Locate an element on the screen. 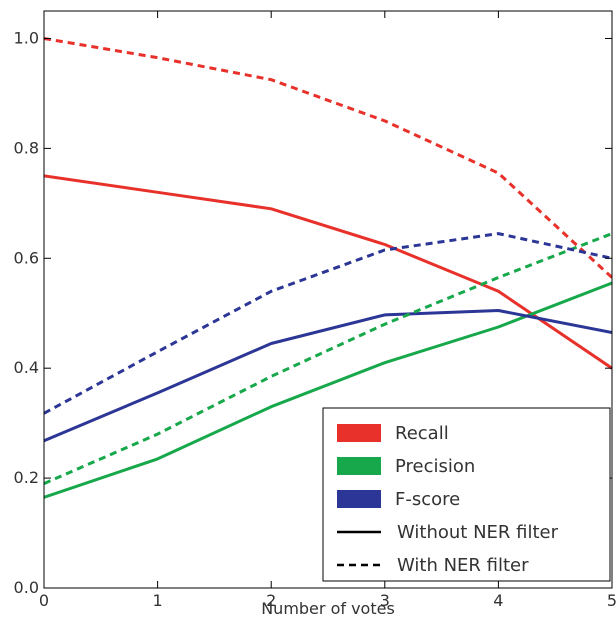 The image size is (616, 623). legend-swatch-precision is located at coordinates (359, 466).